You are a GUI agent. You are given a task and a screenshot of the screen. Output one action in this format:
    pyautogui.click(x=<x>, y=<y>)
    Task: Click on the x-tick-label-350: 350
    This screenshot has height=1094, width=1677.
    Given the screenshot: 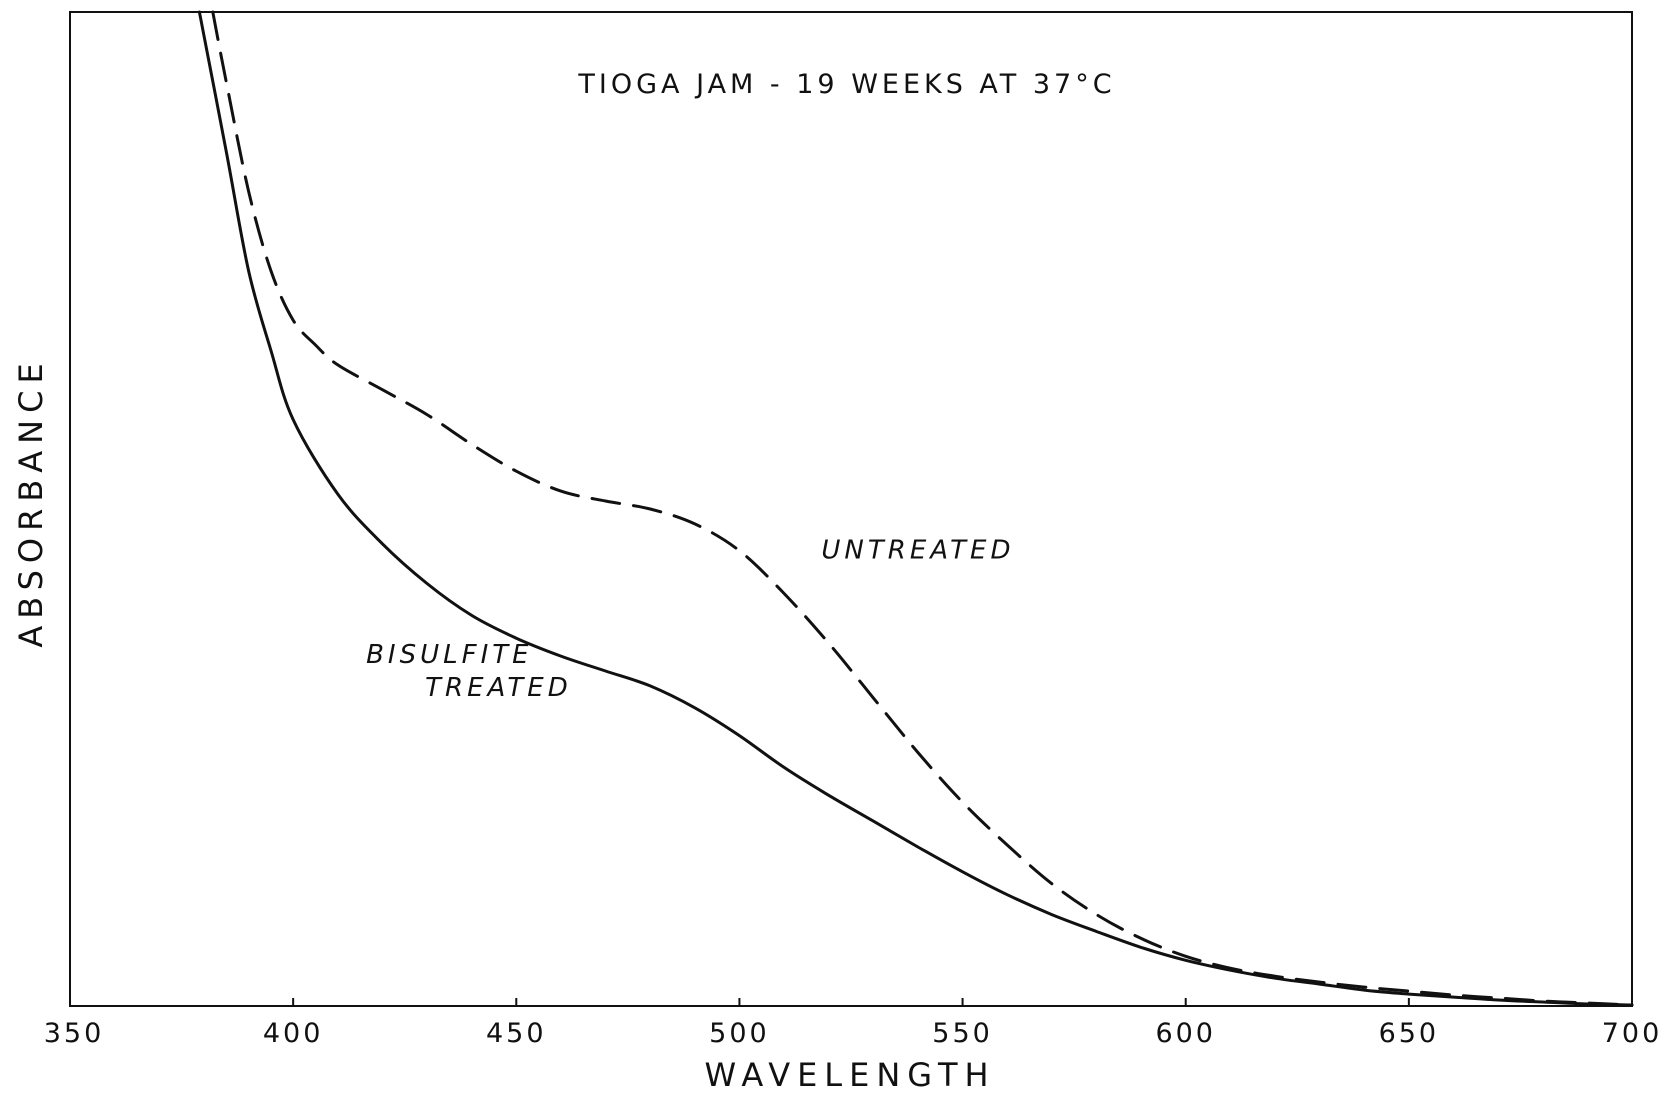 What is the action you would take?
    pyautogui.click(x=74, y=1033)
    